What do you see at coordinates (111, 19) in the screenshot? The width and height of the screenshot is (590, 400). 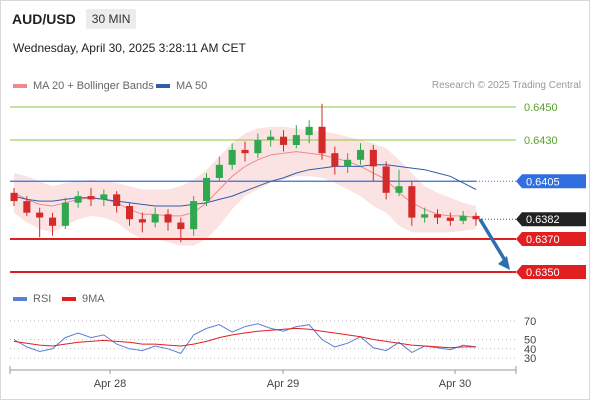 I see `timeframe-badge: 30 MIN` at bounding box center [111, 19].